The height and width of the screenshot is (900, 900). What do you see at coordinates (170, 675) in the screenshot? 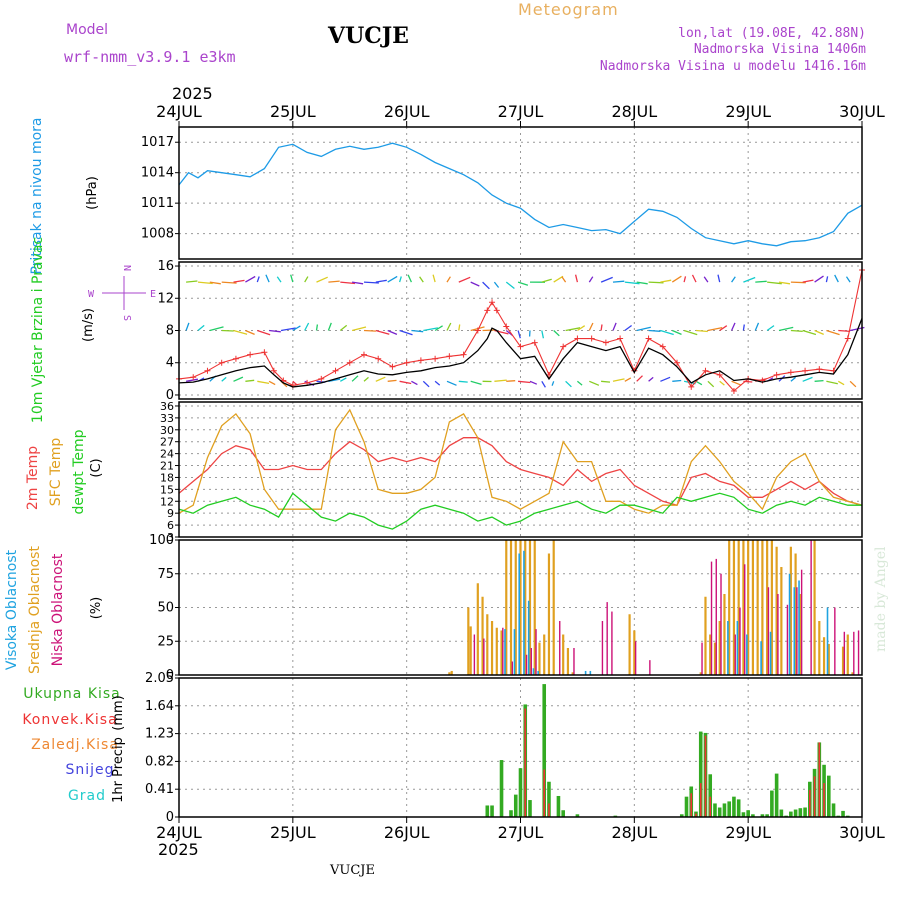
I see `ytick-label: 0` at bounding box center [170, 675].